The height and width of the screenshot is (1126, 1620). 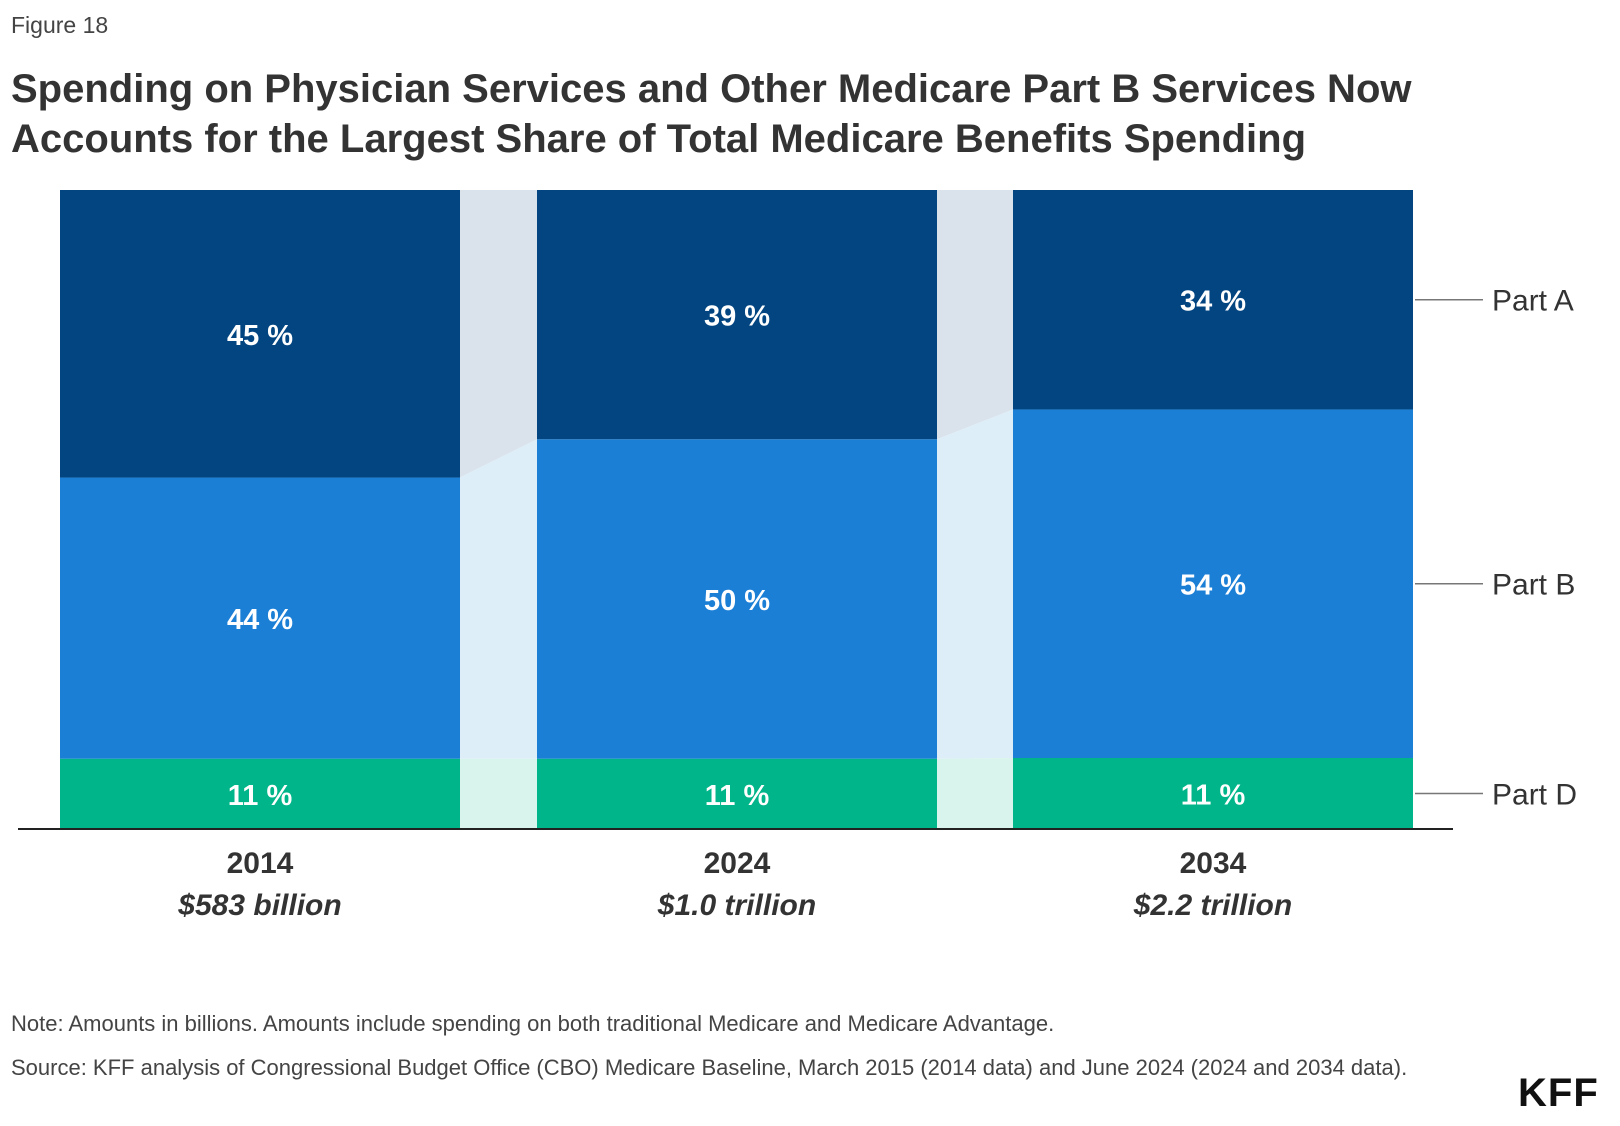 What do you see at coordinates (736, 905) in the screenshot?
I see `x-sublabel-2024: $1.0 trillion` at bounding box center [736, 905].